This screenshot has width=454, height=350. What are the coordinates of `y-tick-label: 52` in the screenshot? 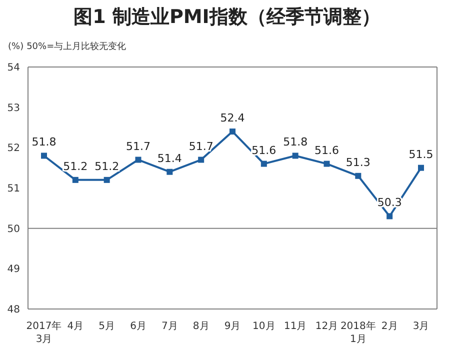 It's located at (13, 148).